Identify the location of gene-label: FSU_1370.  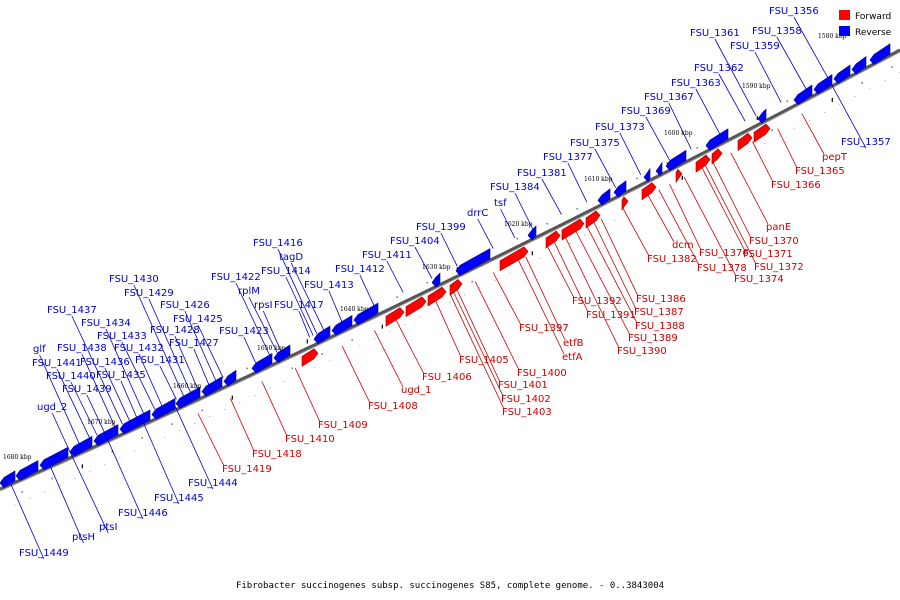
(774, 241).